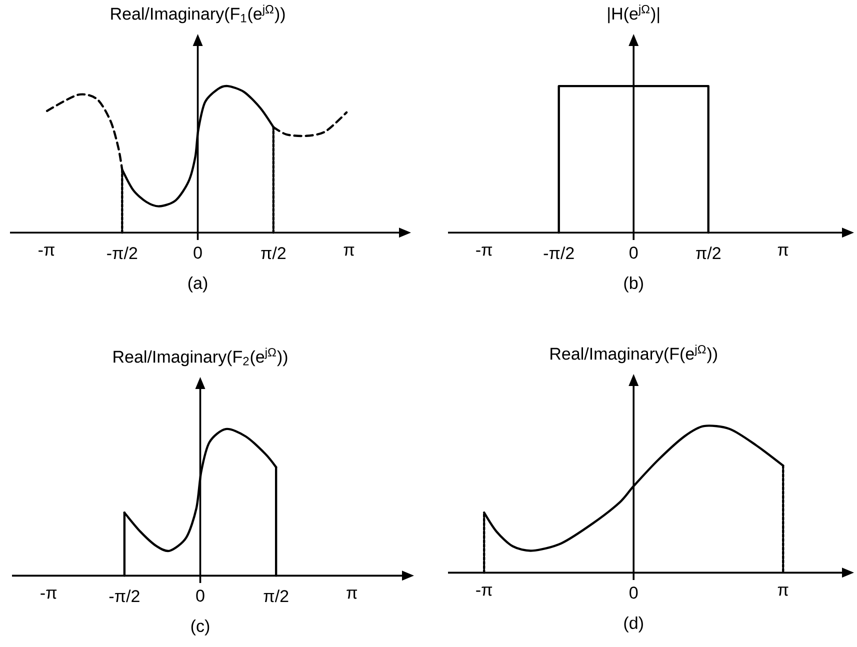 This screenshot has width=857, height=647. I want to click on chart-title: |H(e$^{jΩ}$)|, so click(634, 14).